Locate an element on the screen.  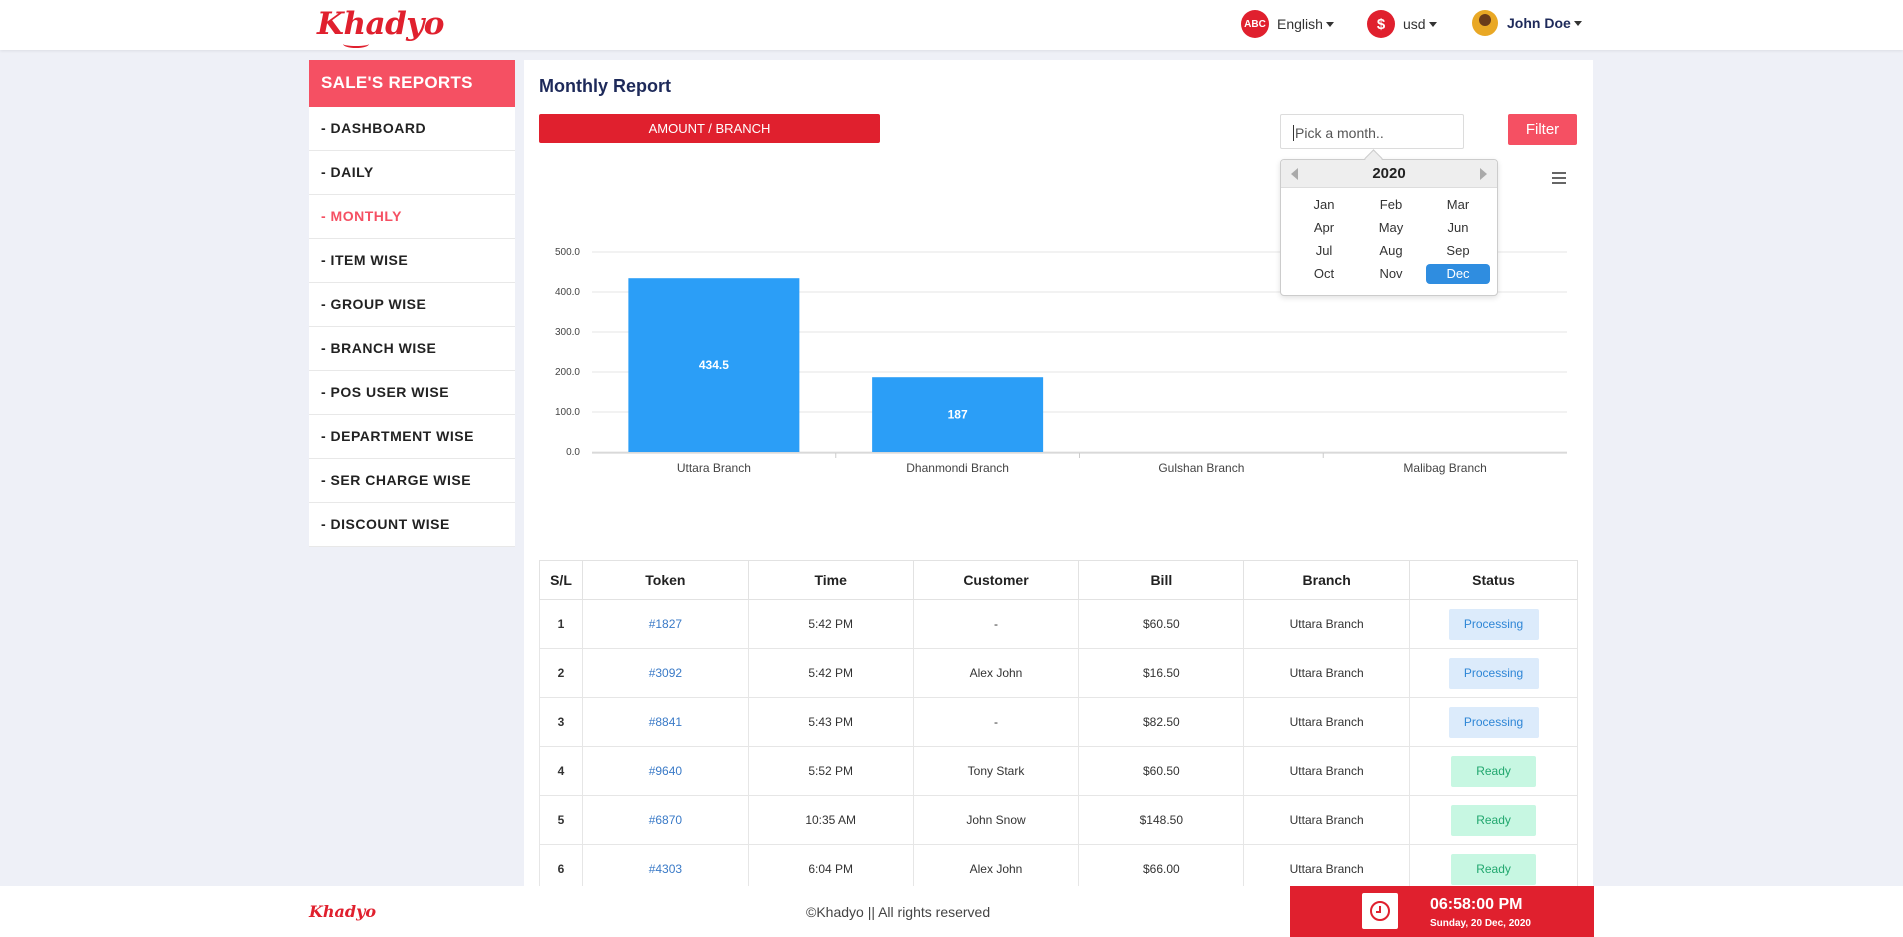
cell-time: 6:04 PM is located at coordinates (830, 869).